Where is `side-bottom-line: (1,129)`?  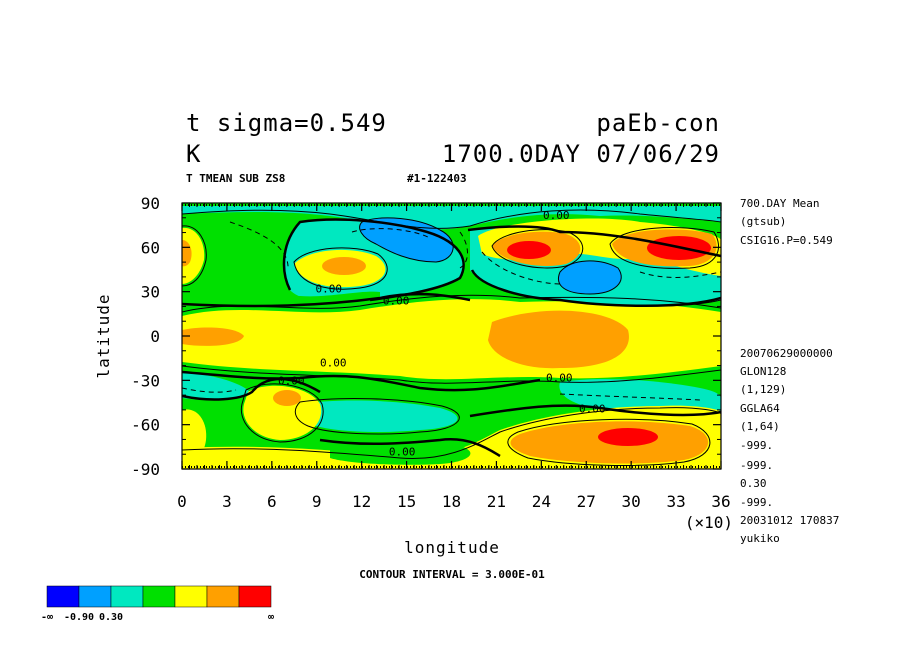
side-bottom-line: (1,129) is located at coordinates (763, 389).